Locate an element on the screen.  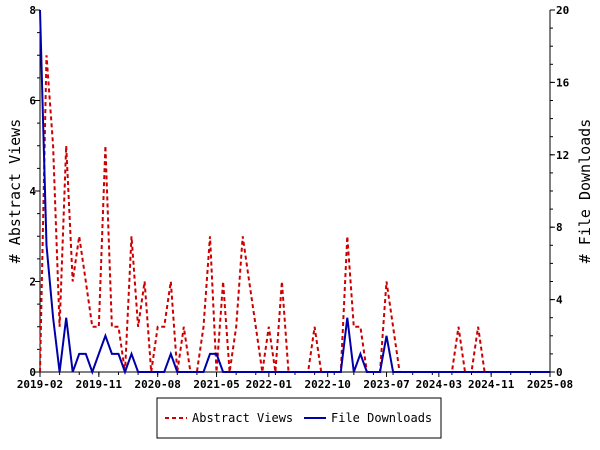
legend-label-file-downloads: File Downloads is located at coordinates (381, 418).